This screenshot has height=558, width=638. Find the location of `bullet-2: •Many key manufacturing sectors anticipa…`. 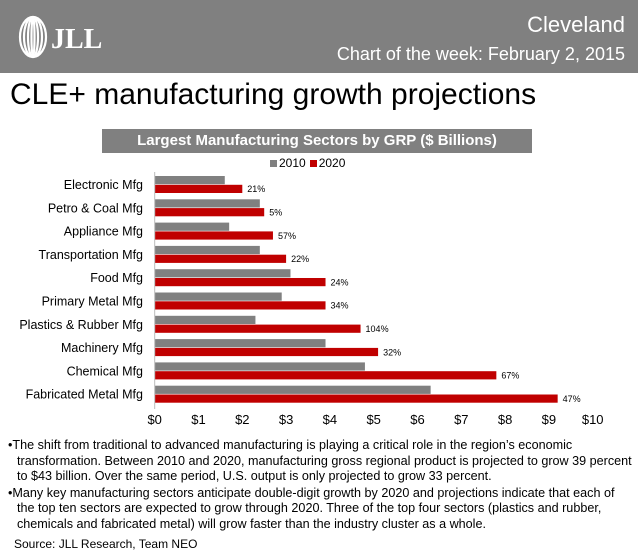

bullet-2: •Many key manufacturing sectors anticipa… is located at coordinates (311, 508).